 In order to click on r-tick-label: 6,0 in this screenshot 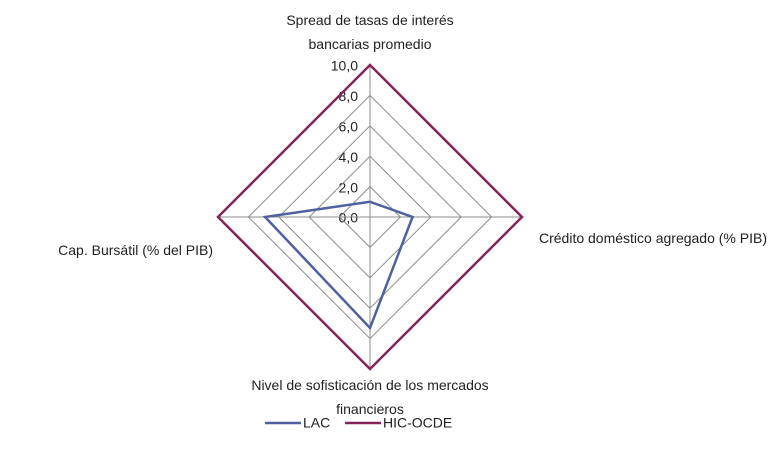, I will do `click(349, 127)`.